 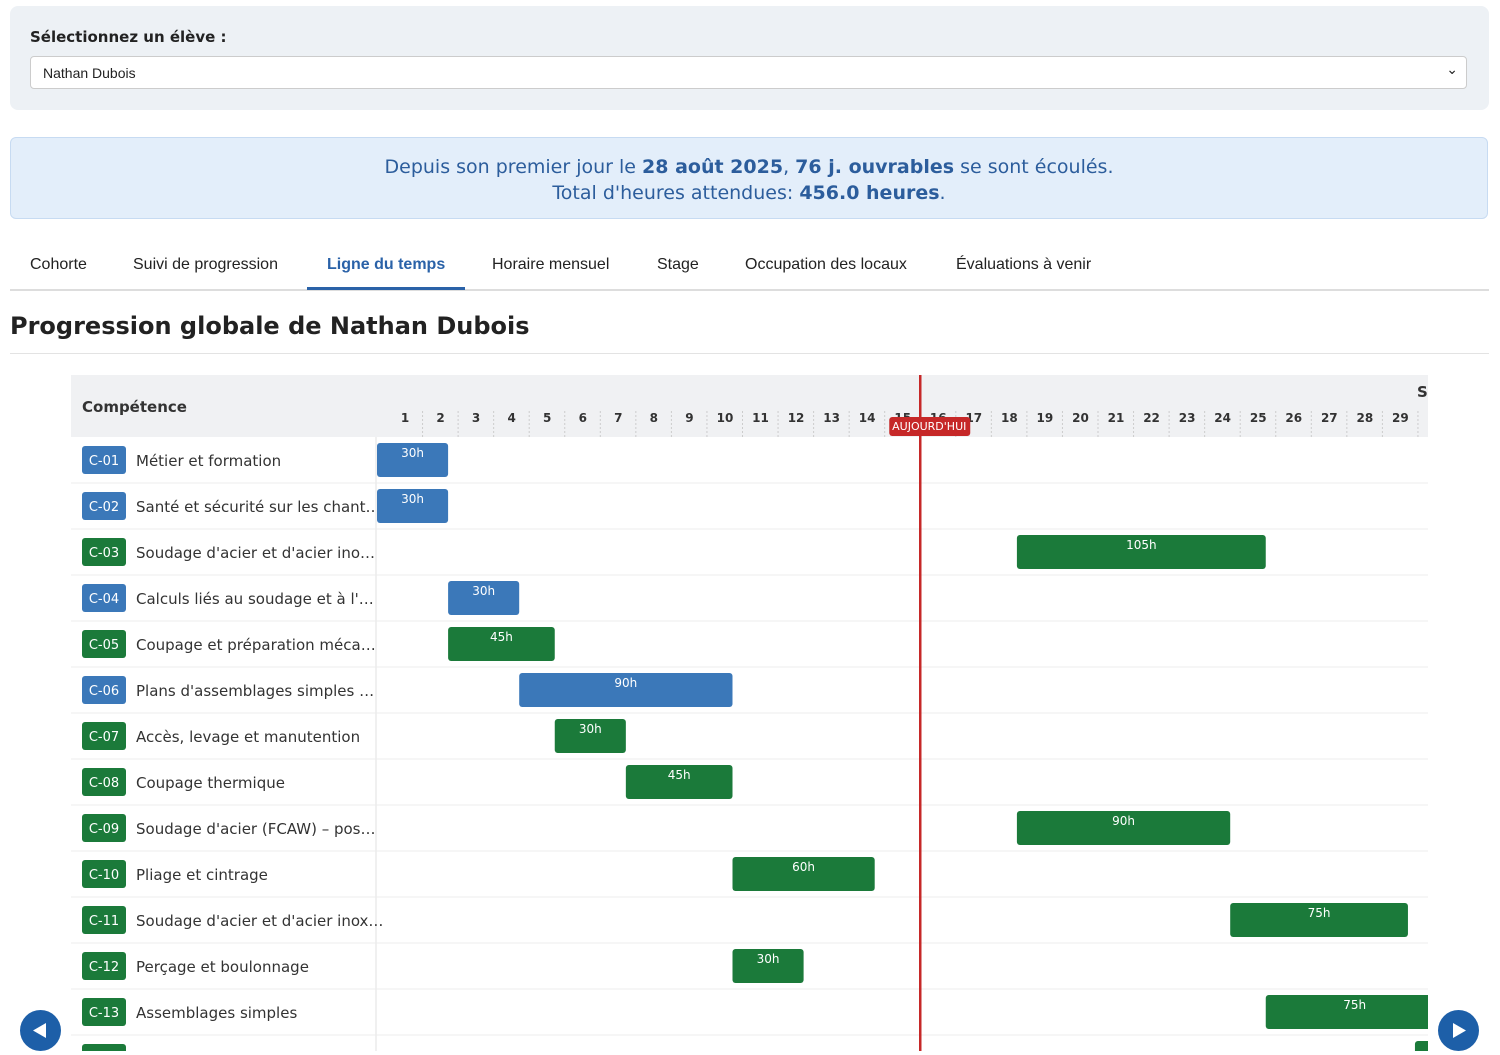 I want to click on bar-label: 75h, so click(x=1319, y=913).